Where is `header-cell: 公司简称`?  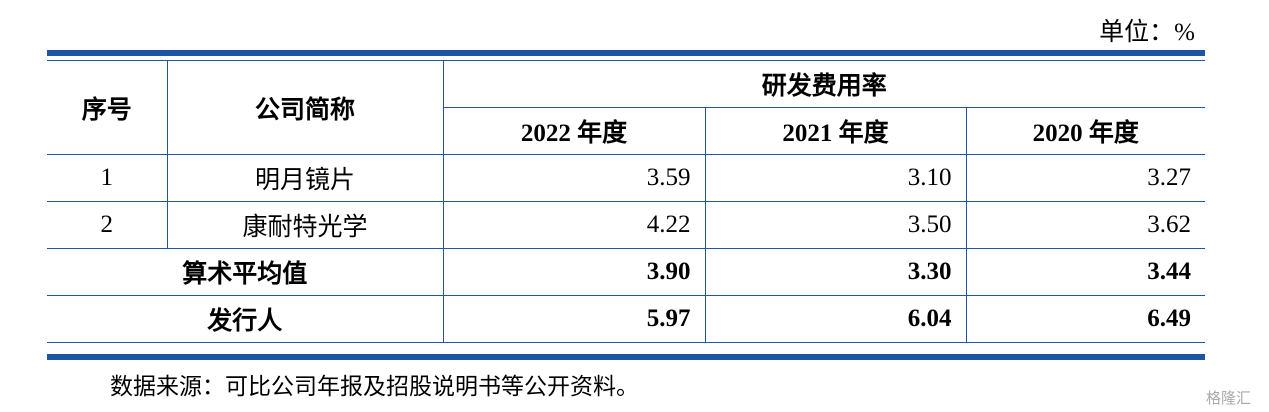
header-cell: 公司简称 is located at coordinates (305, 107).